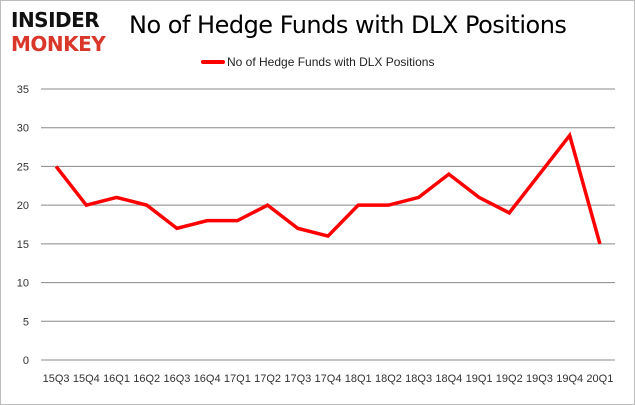  I want to click on y-tick-label: 35, so click(23, 90).